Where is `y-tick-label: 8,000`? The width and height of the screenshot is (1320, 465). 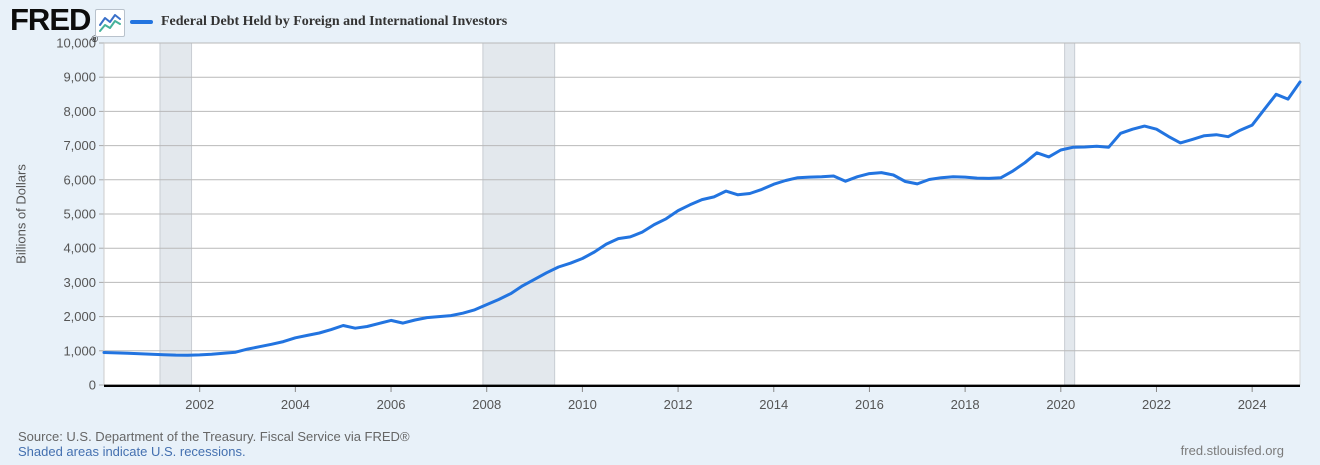 y-tick-label: 8,000 is located at coordinates (79, 111).